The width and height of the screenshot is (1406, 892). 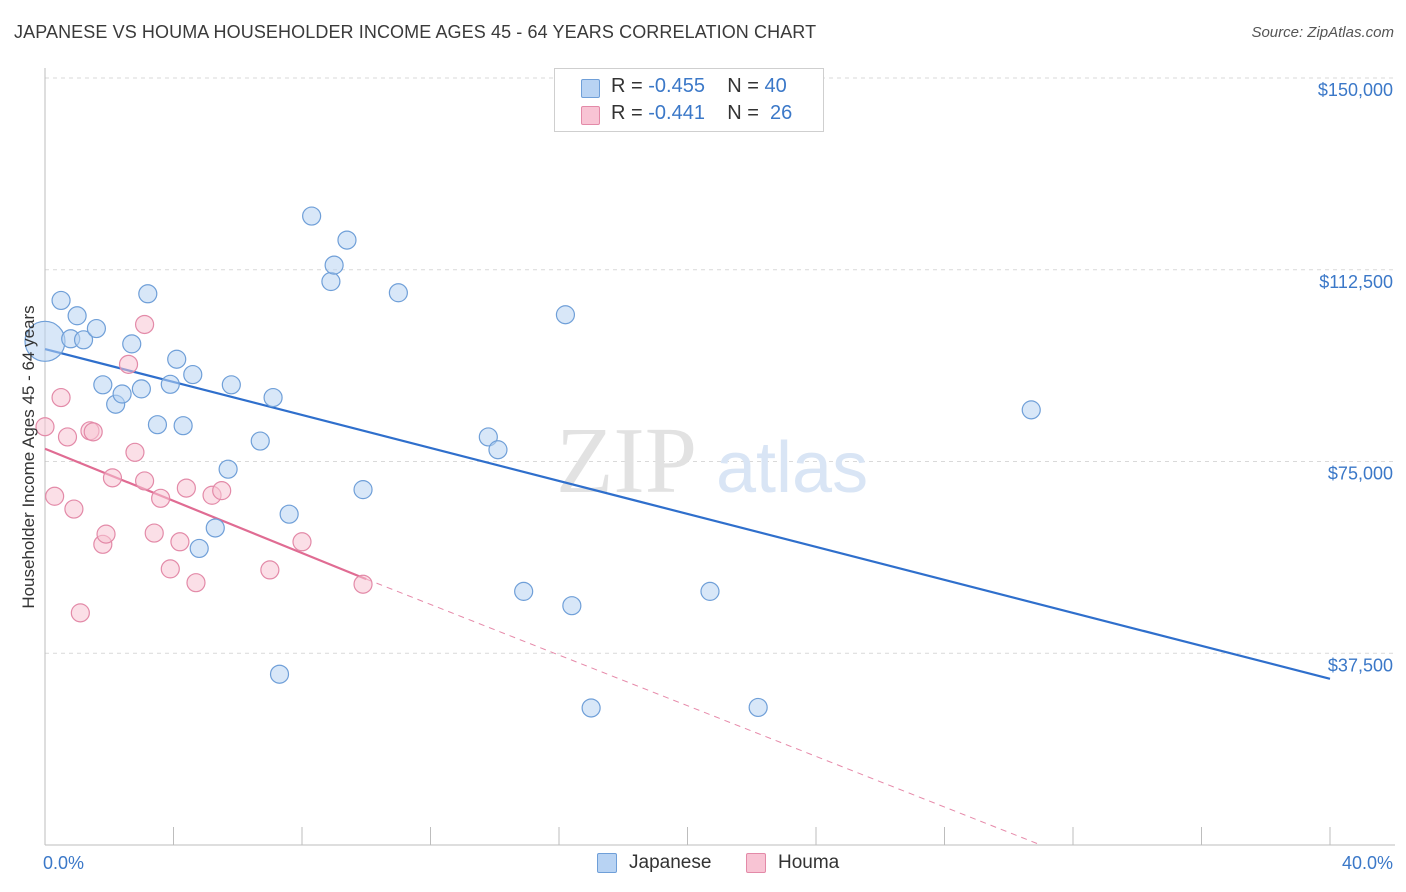 What do you see at coordinates (781, 113) in the screenshot?
I see `legend-n-value: 26` at bounding box center [781, 113].